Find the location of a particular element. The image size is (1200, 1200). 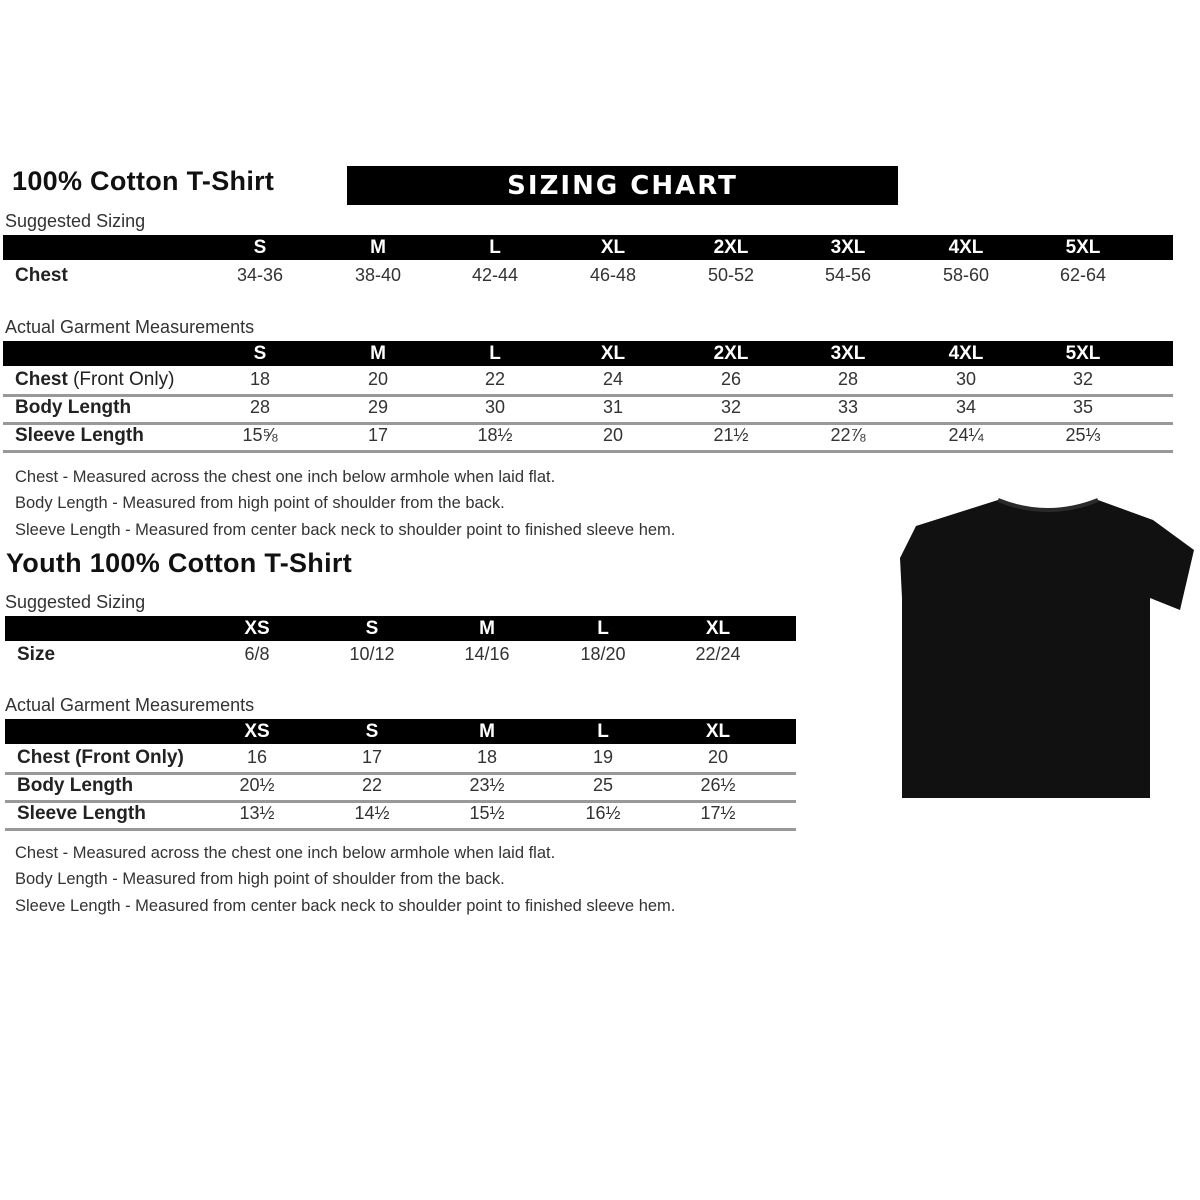

table-cell: 6/8 is located at coordinates (257, 654).